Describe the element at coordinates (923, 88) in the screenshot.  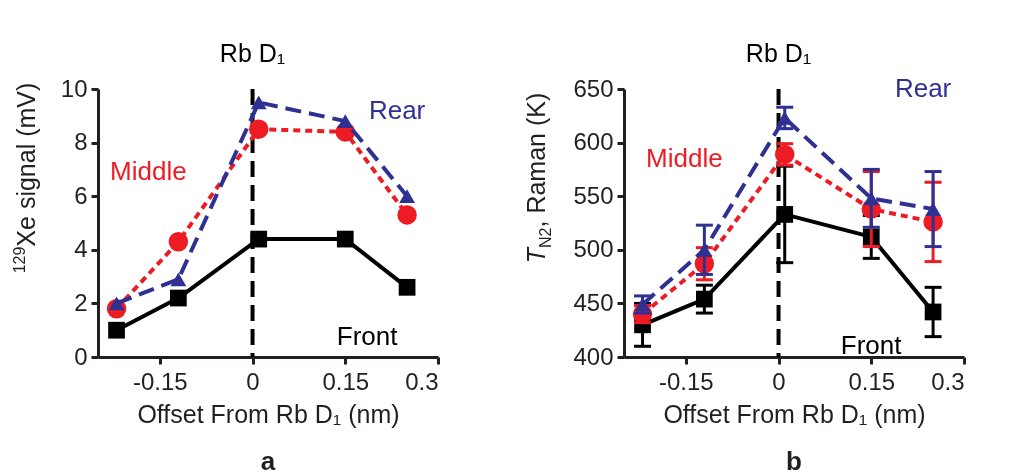
I see `text: Rear` at that location.